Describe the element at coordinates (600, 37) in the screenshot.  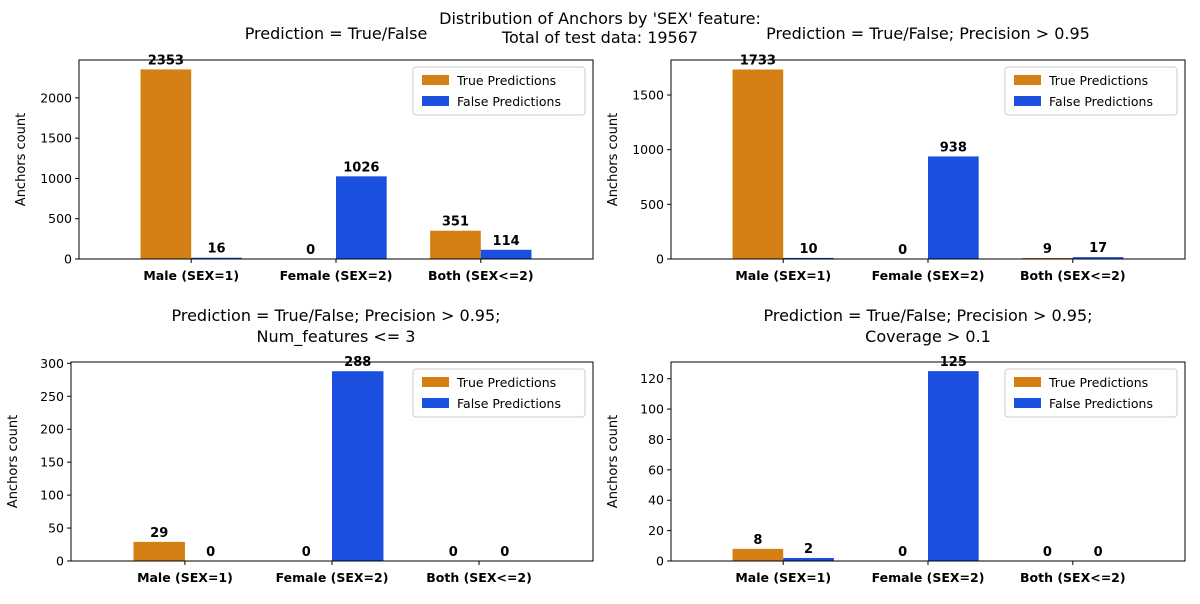
I see `suptitle-line-2: Total of test data: 19567` at that location.